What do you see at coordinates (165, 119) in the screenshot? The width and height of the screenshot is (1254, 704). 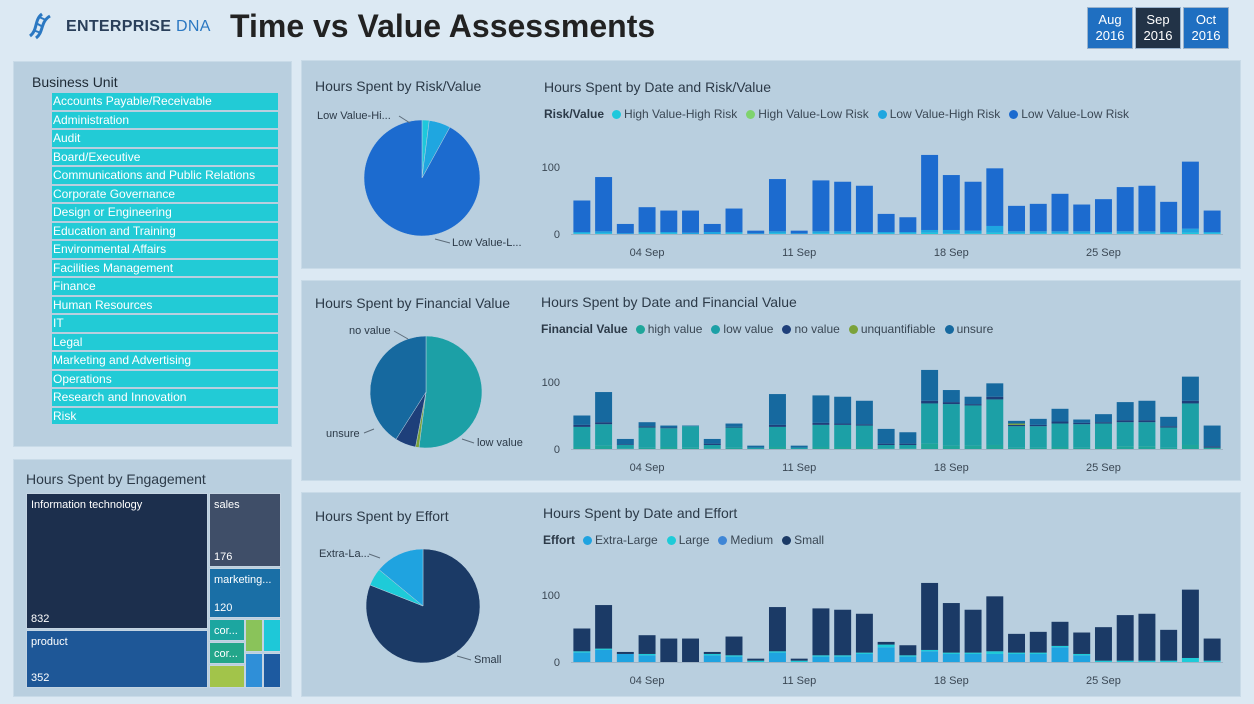 I see `business-unit-item: Administration` at bounding box center [165, 119].